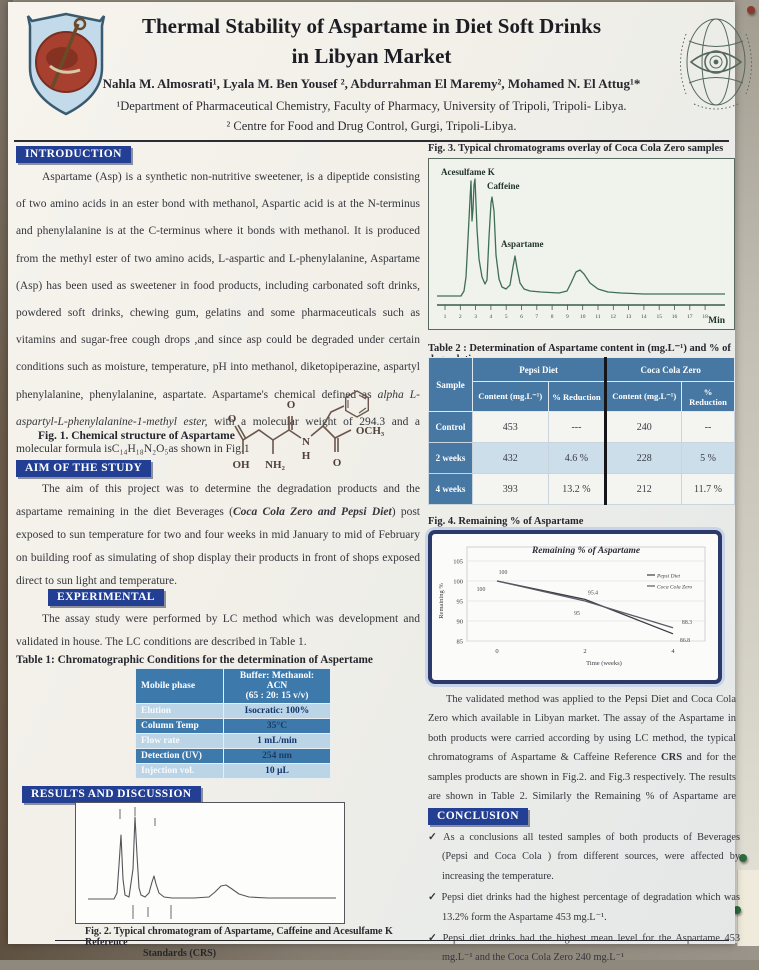 This screenshot has width=759, height=970. I want to click on fig4-xtick-label: 2, so click(584, 651).